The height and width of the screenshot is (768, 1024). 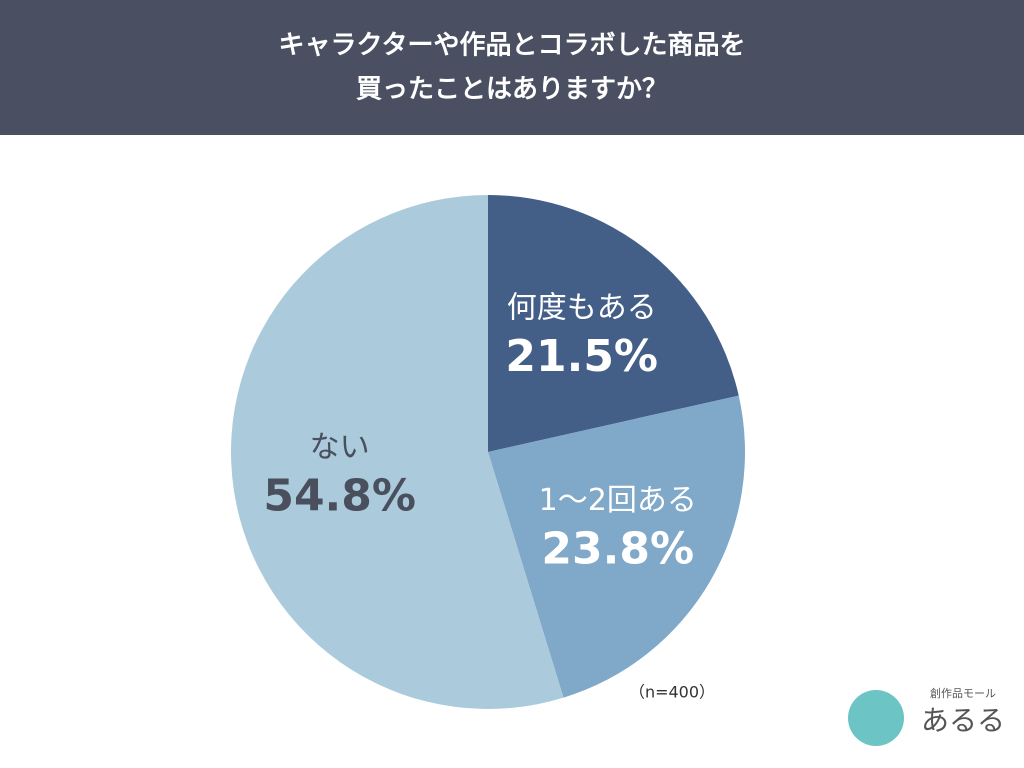 I want to click on logo-name: あるる, so click(x=963, y=720).